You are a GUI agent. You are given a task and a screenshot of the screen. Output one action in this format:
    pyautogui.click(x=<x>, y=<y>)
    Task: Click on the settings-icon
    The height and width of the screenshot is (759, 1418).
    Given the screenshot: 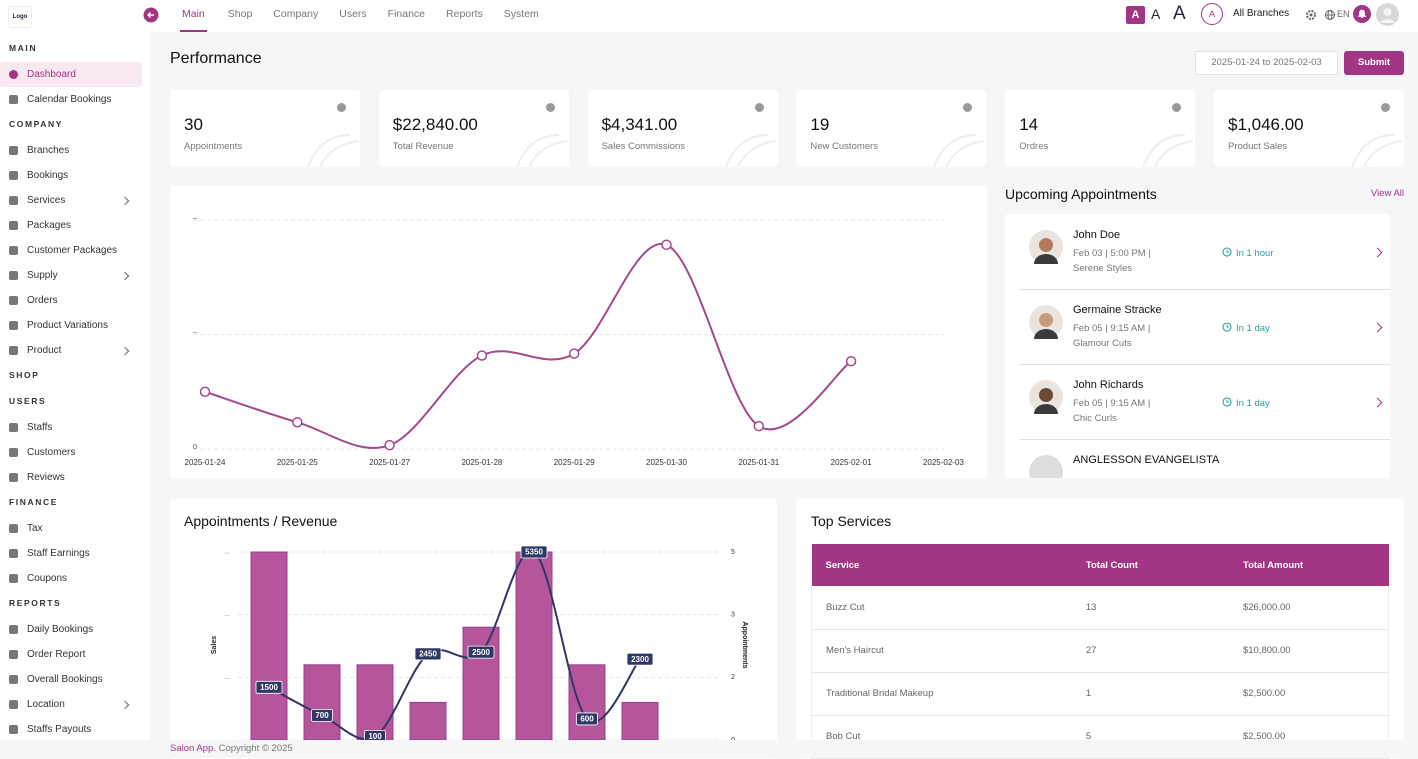 What is the action you would take?
    pyautogui.click(x=1311, y=15)
    